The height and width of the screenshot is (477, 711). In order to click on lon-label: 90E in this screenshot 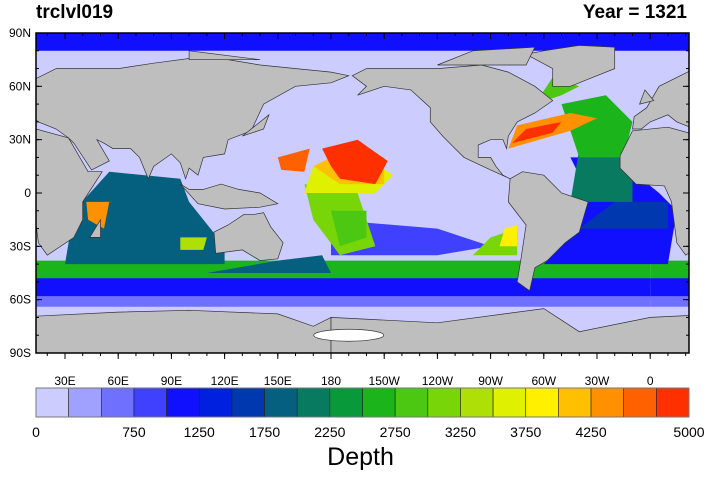, I will do `click(171, 381)`.